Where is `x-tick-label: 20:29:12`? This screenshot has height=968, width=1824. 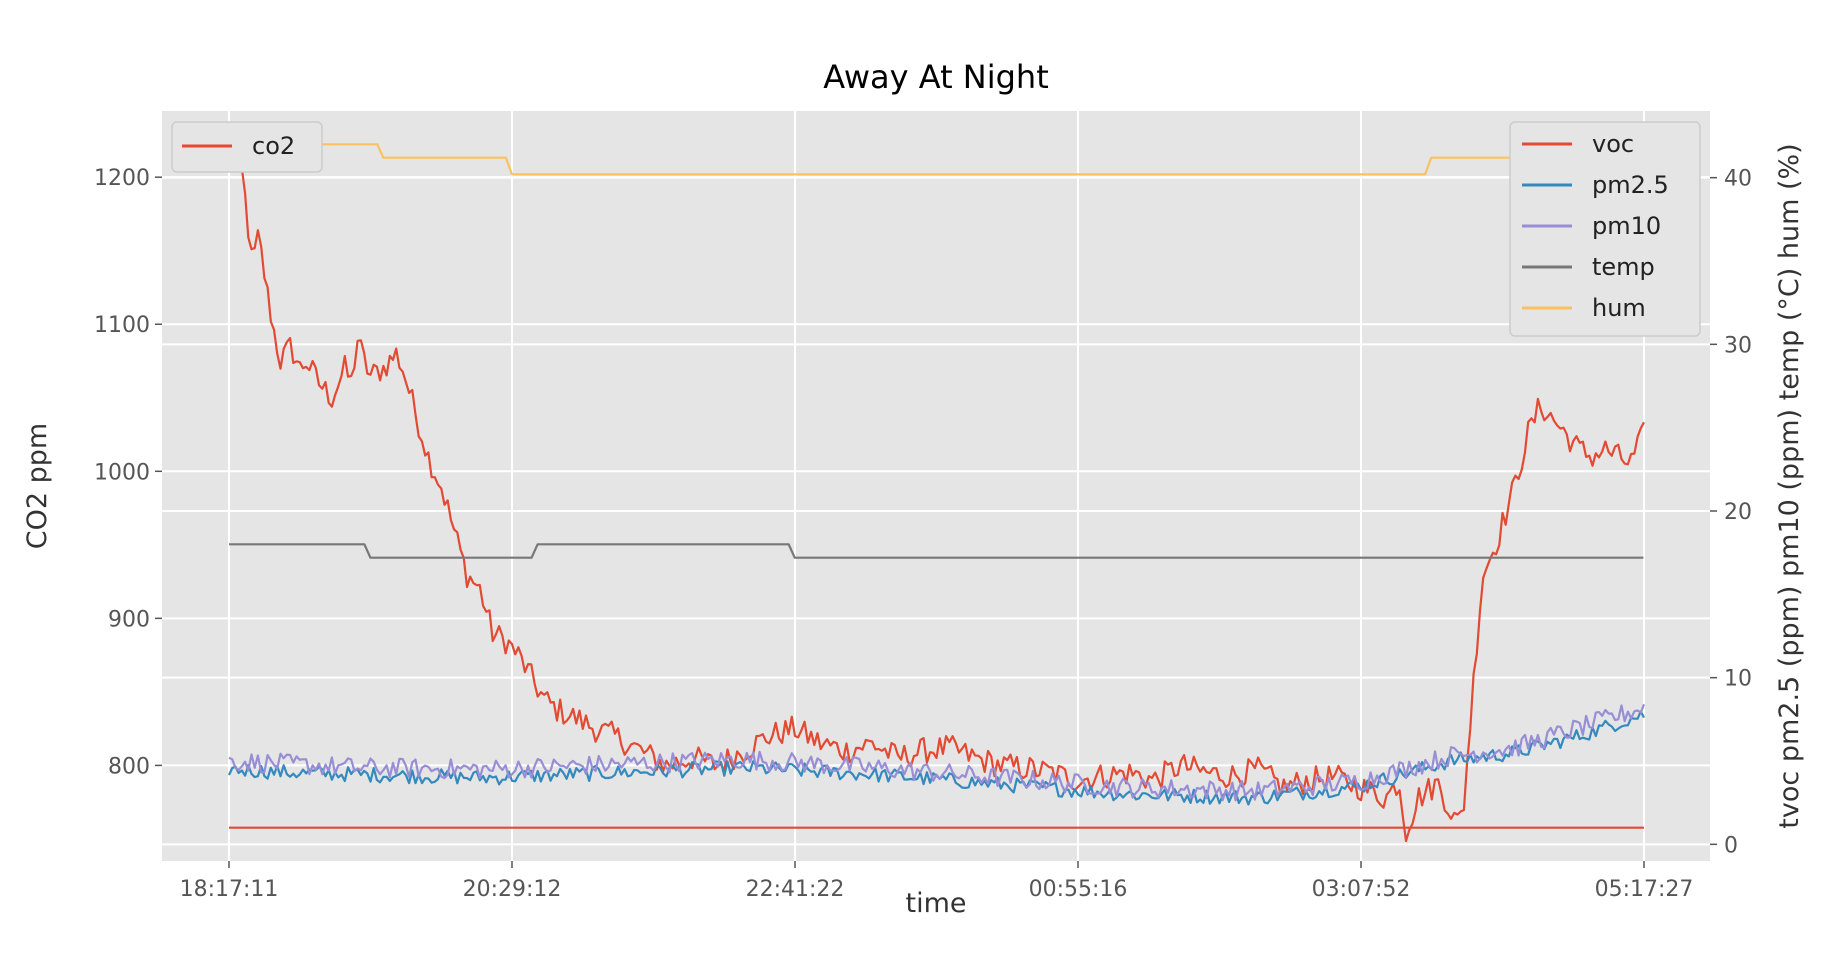
x-tick-label: 20:29:12 is located at coordinates (512, 889).